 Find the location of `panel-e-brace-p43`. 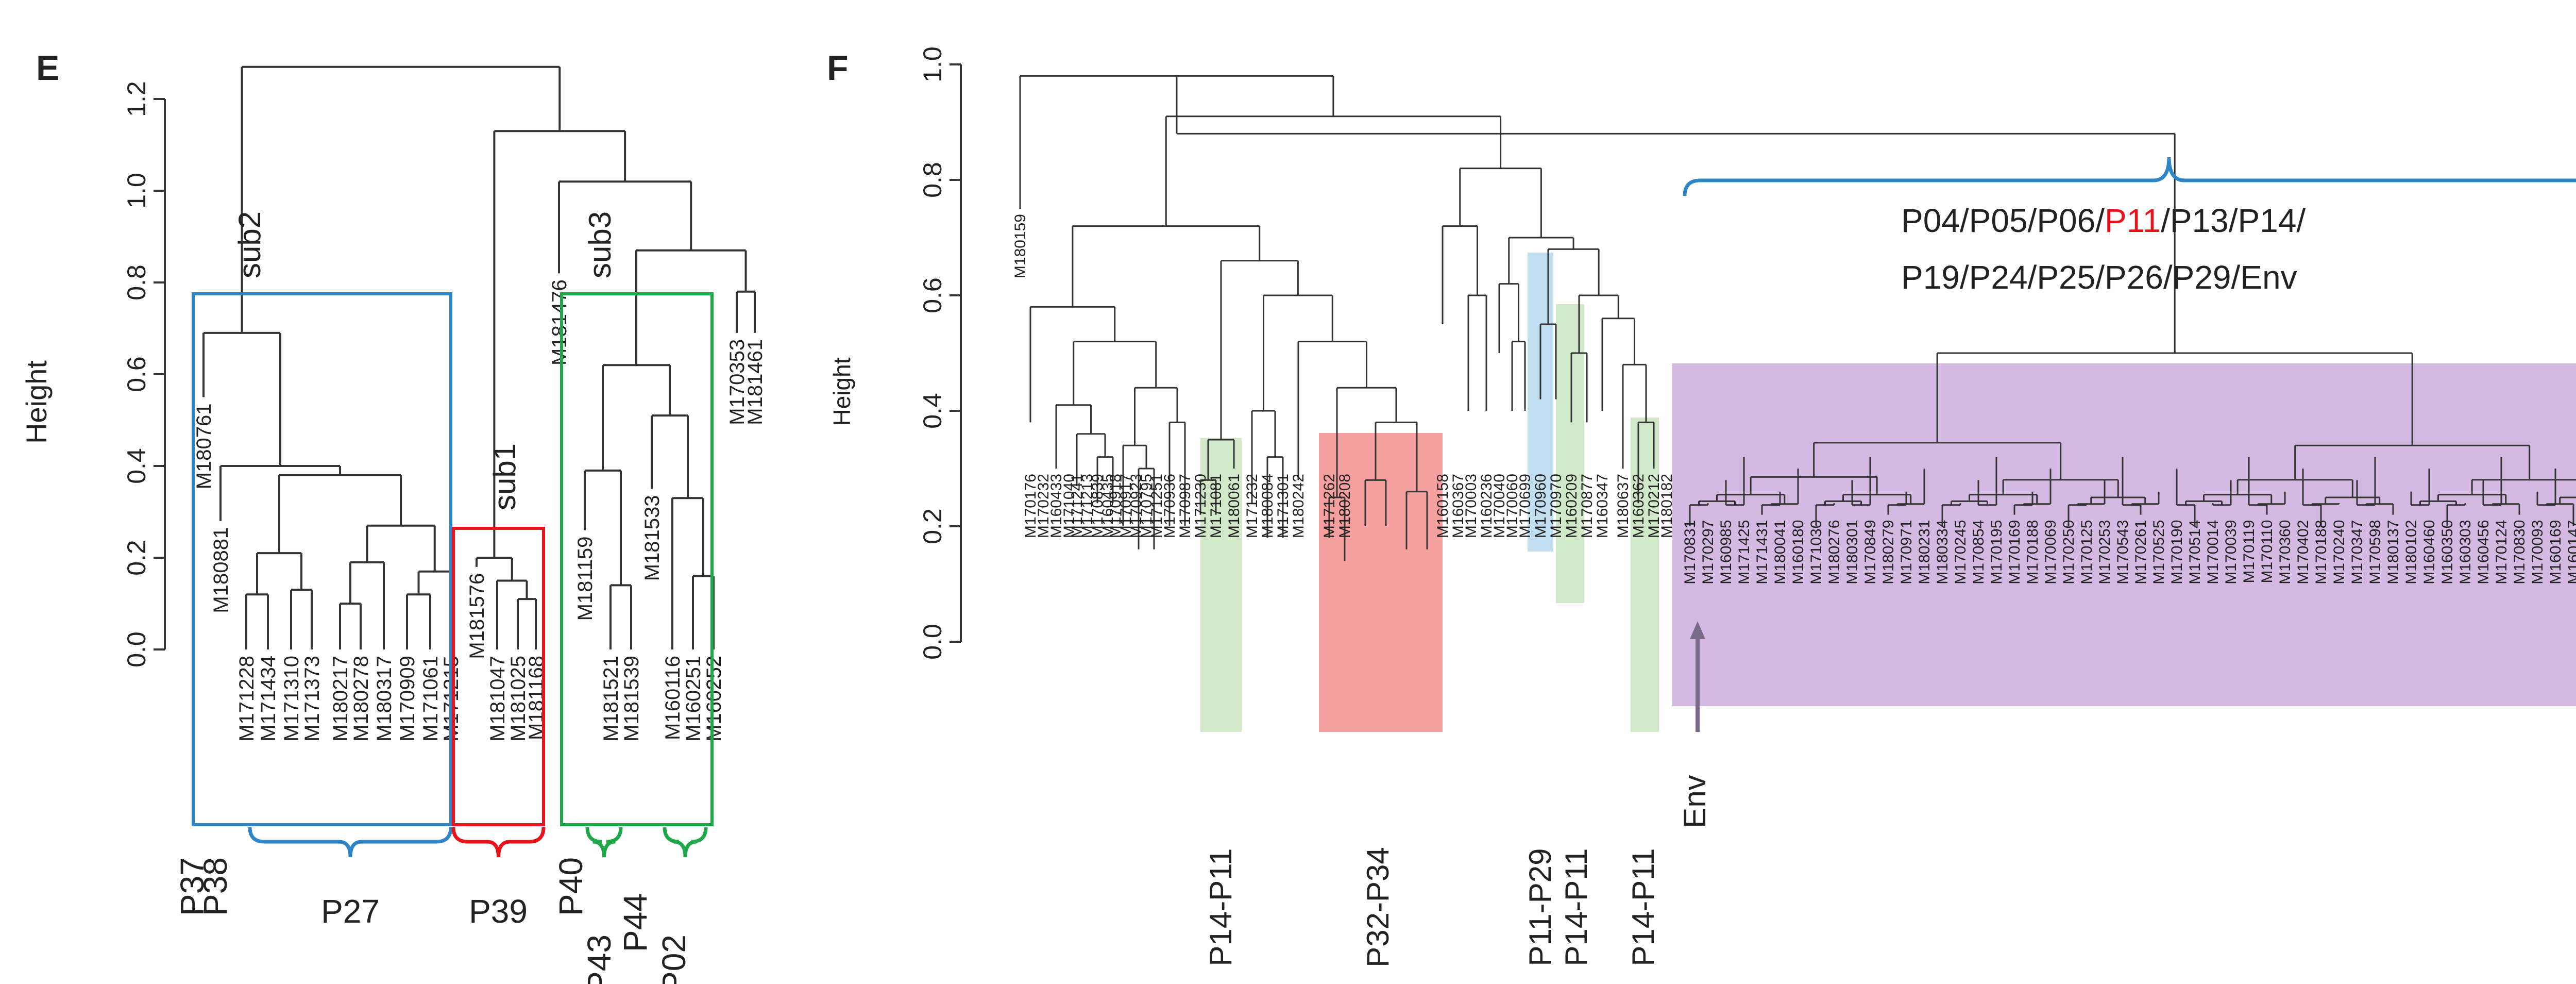

panel-e-brace-p43 is located at coordinates (604, 842).